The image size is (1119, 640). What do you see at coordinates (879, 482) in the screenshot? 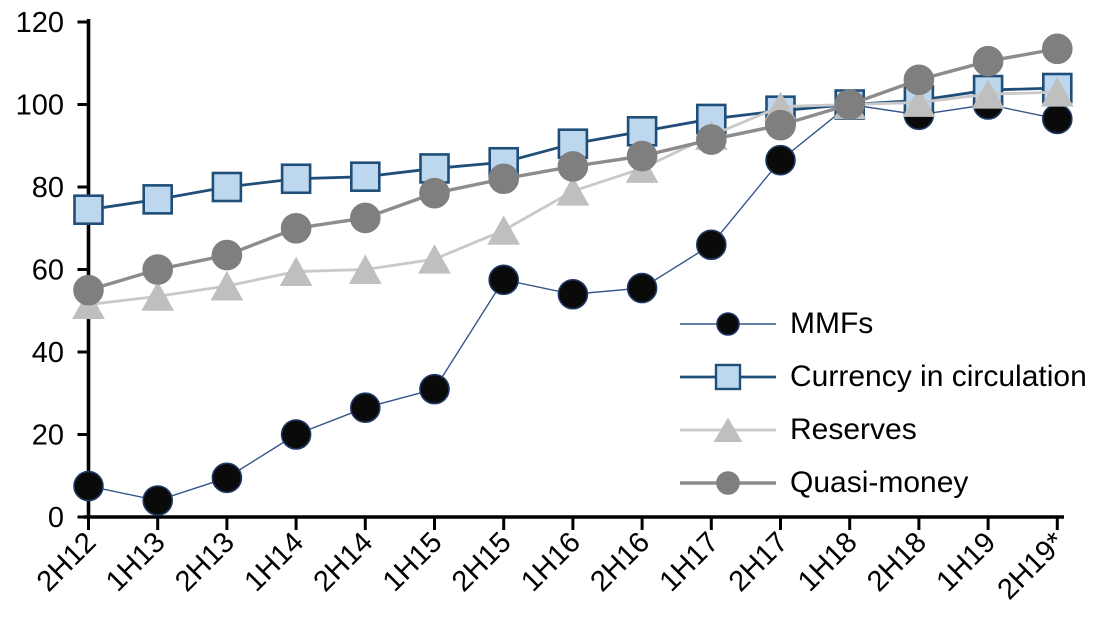
I see `legend-label-quasi-money: Quasi-money` at bounding box center [879, 482].